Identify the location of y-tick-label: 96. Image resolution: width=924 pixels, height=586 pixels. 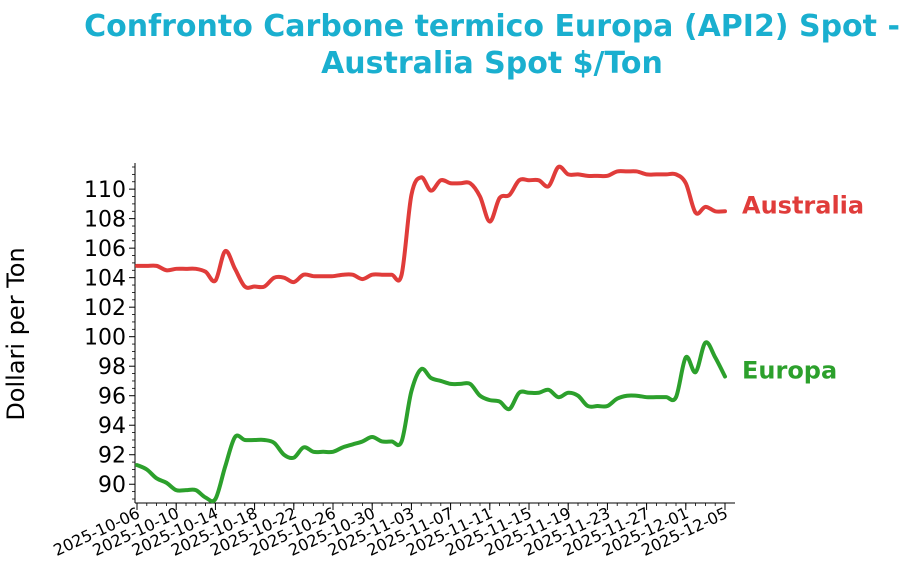
(112, 397).